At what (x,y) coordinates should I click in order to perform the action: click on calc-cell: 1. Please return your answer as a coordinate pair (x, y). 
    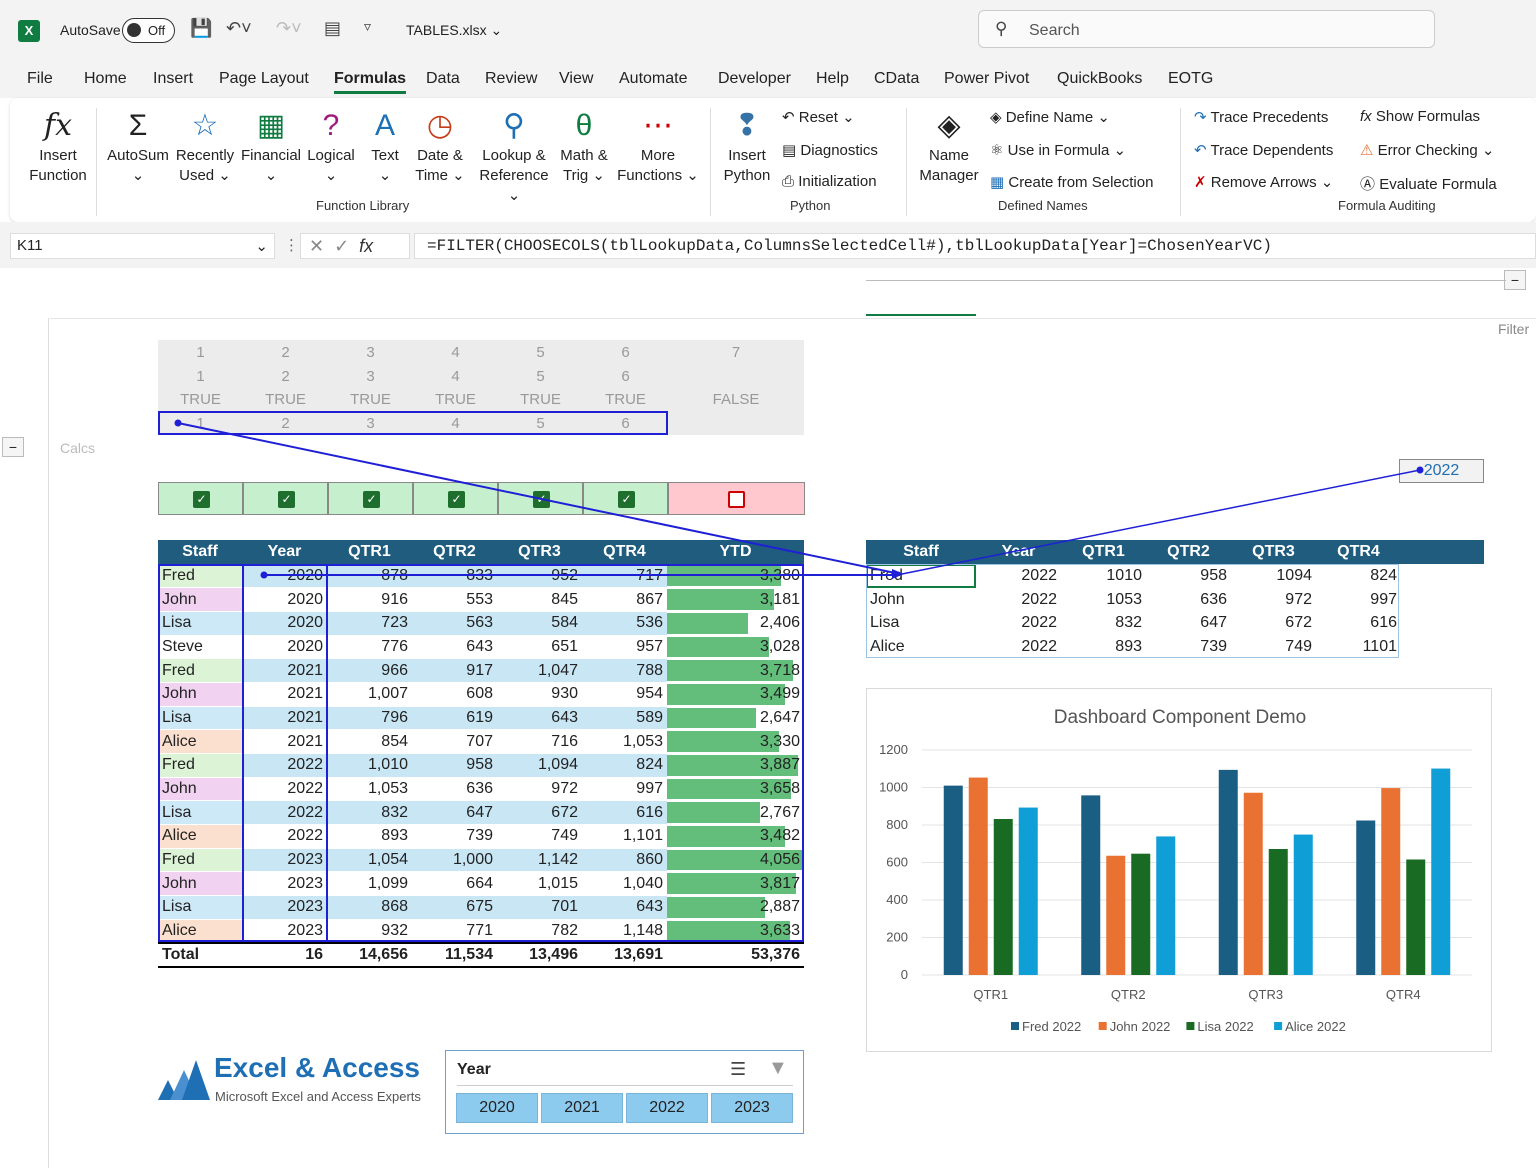
    Looking at the image, I should click on (200, 352).